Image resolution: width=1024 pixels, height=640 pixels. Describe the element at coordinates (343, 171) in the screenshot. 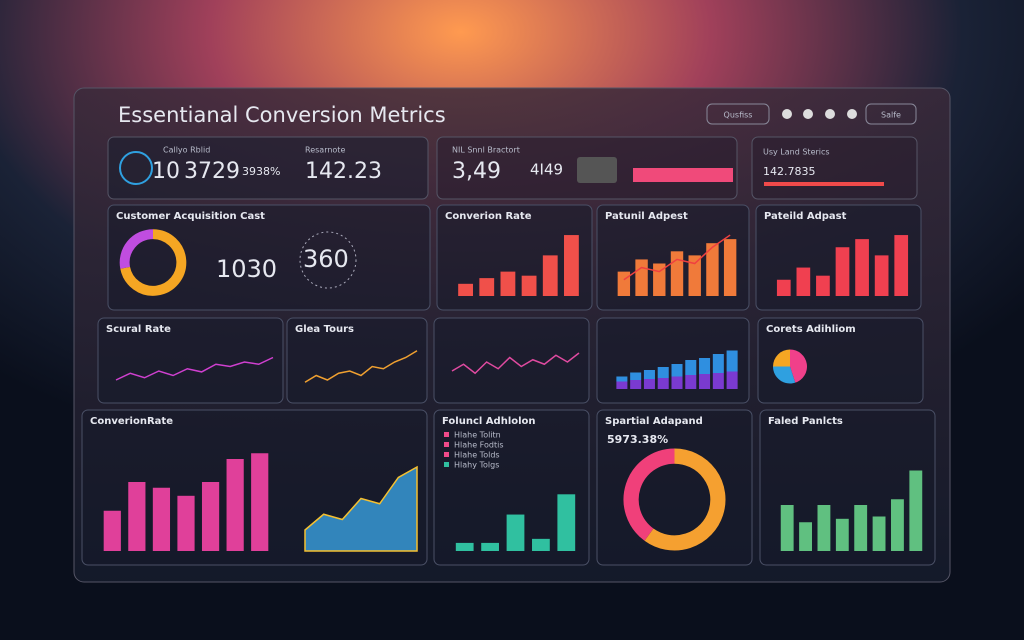

I see `kpi-value: 142.23` at that location.